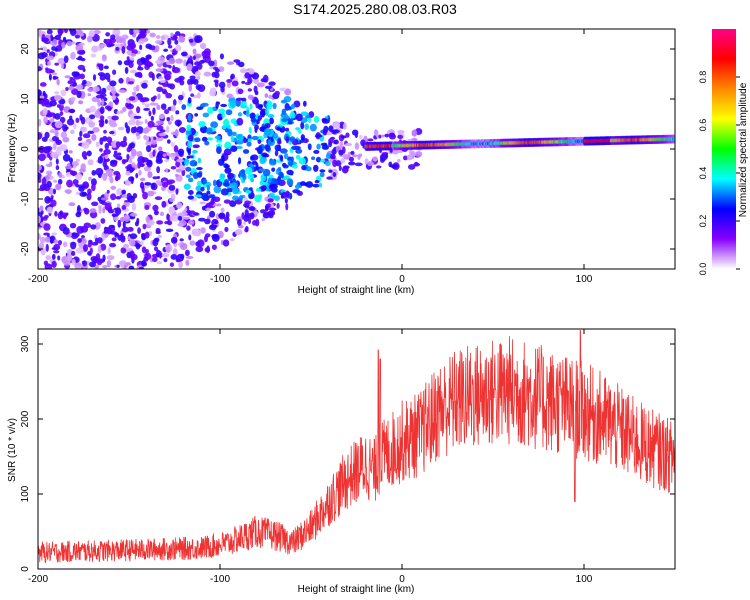 The image size is (750, 600). Describe the element at coordinates (25, 248) in the screenshot. I see `spectrogram-y-tick-label: -20` at that location.